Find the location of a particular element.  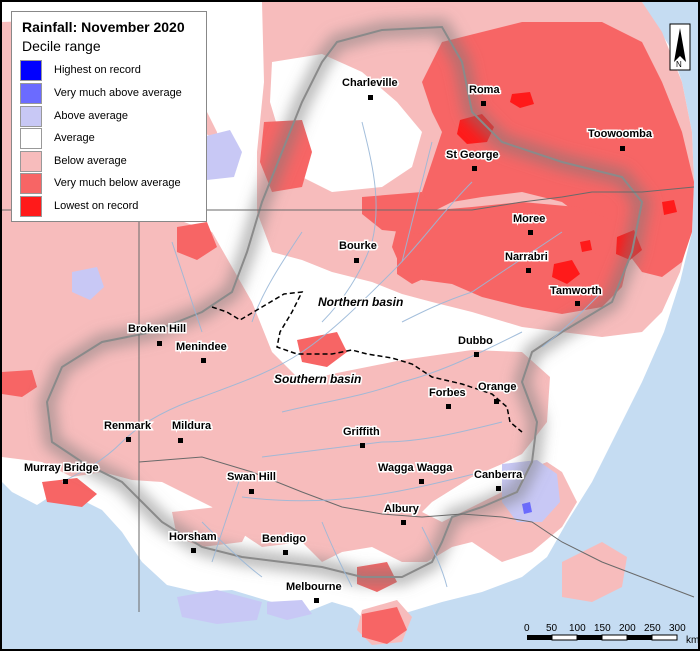

place-label-narrabri: Narrabri is located at coordinates (526, 257).